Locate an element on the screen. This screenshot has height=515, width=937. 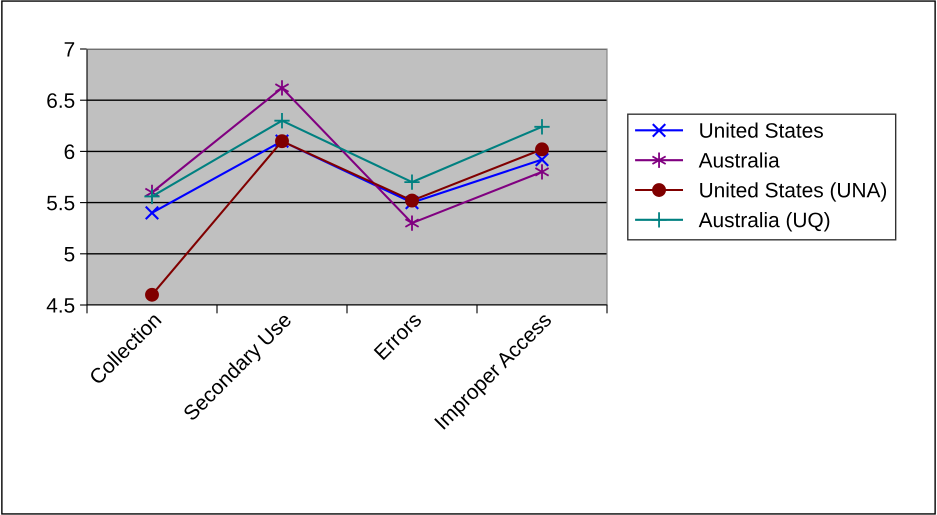
y-tick-label: 7 is located at coordinates (69, 49).